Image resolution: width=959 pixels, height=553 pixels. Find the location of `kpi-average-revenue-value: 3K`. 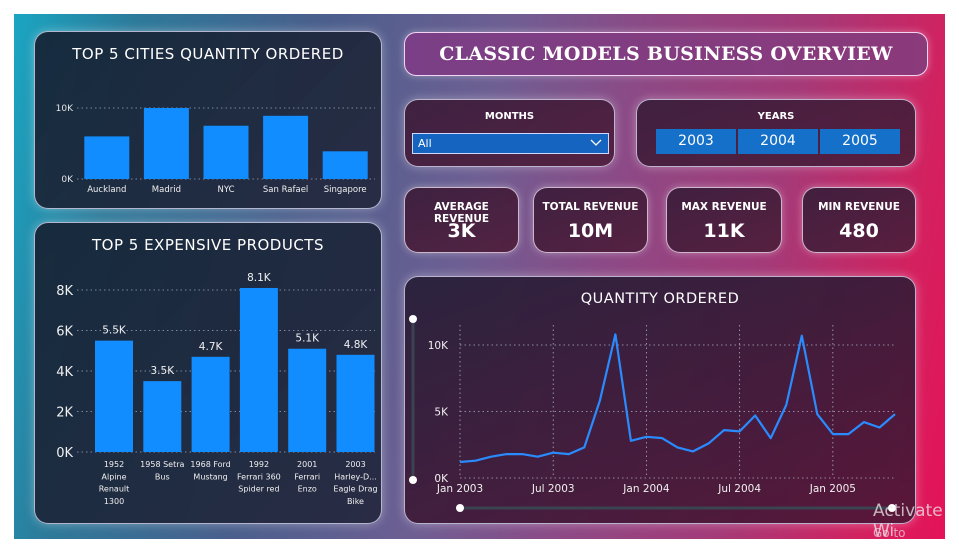

kpi-average-revenue-value: 3K is located at coordinates (461, 231).